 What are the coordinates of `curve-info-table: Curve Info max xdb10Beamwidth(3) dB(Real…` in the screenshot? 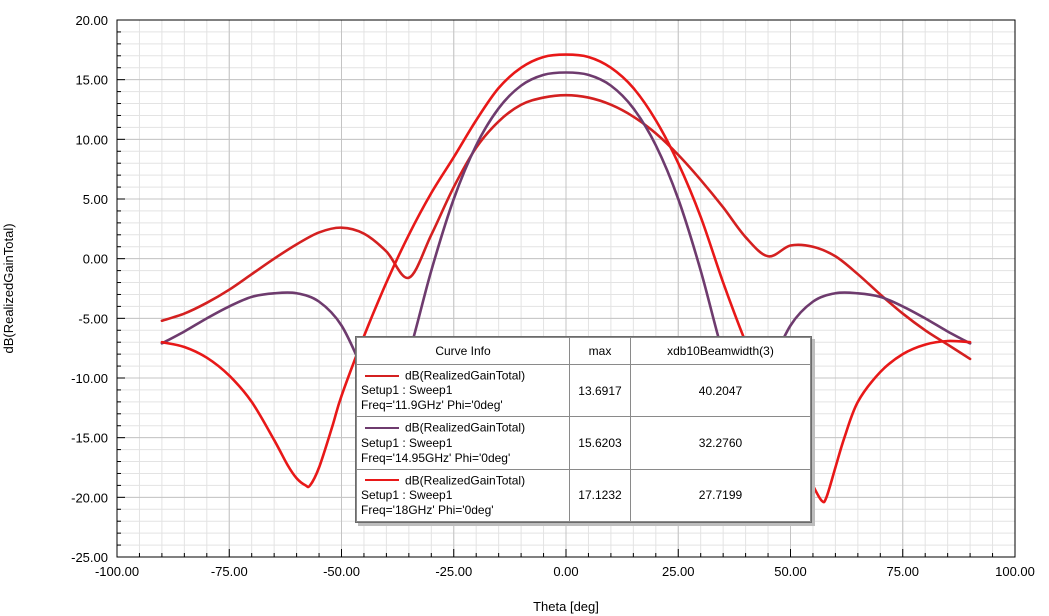 It's located at (583, 429).